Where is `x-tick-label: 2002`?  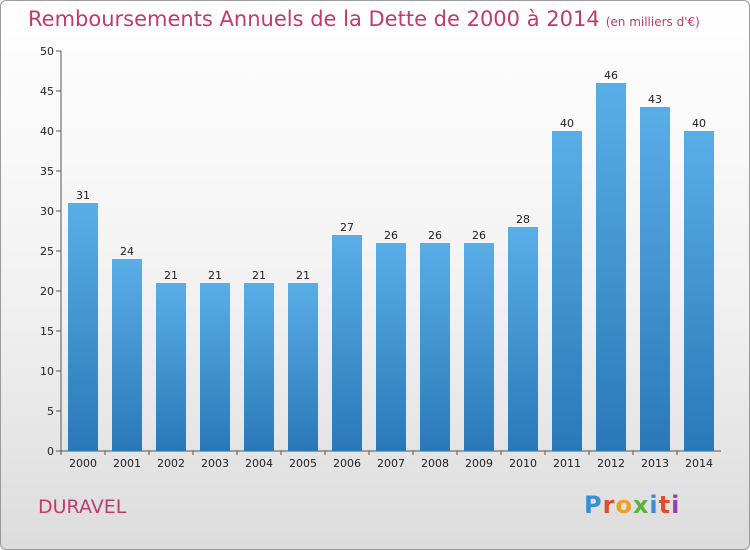 x-tick-label: 2002 is located at coordinates (171, 463).